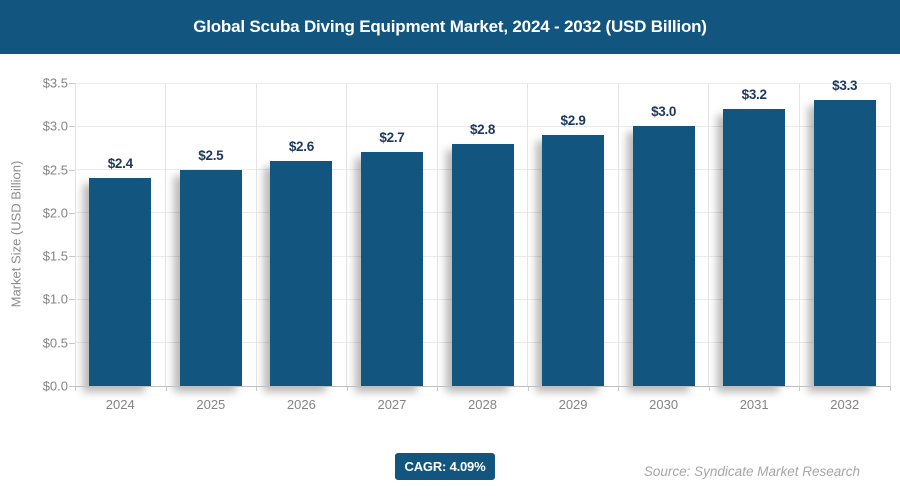  Describe the element at coordinates (55, 299) in the screenshot. I see `y-tick-label: $1.0` at that location.